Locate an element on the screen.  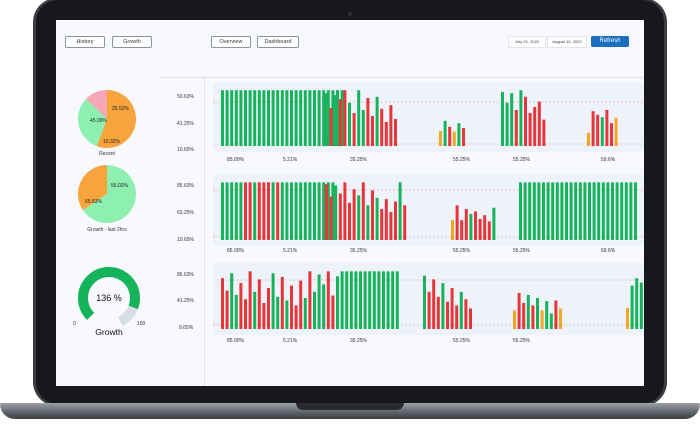
row1-xlabel: 59.6% is located at coordinates (608, 160).